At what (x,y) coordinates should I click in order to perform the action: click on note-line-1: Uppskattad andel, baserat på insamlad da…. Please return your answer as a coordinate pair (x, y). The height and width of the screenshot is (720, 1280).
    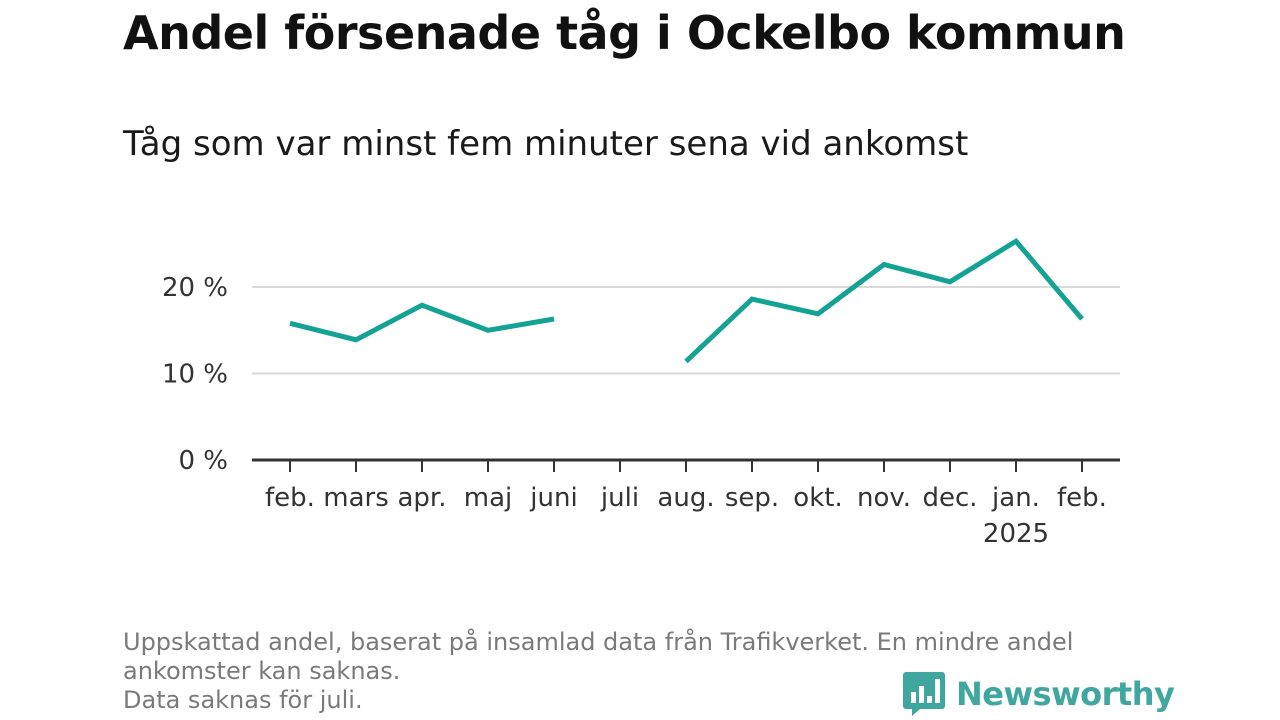
    Looking at the image, I should click on (598, 642).